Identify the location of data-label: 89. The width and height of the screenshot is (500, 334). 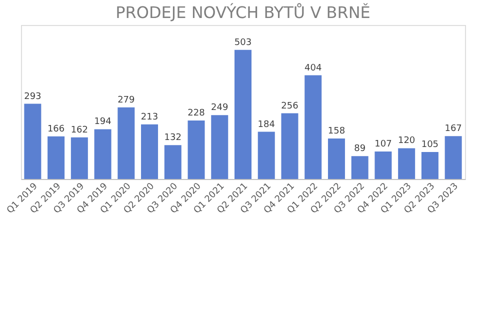
(360, 149).